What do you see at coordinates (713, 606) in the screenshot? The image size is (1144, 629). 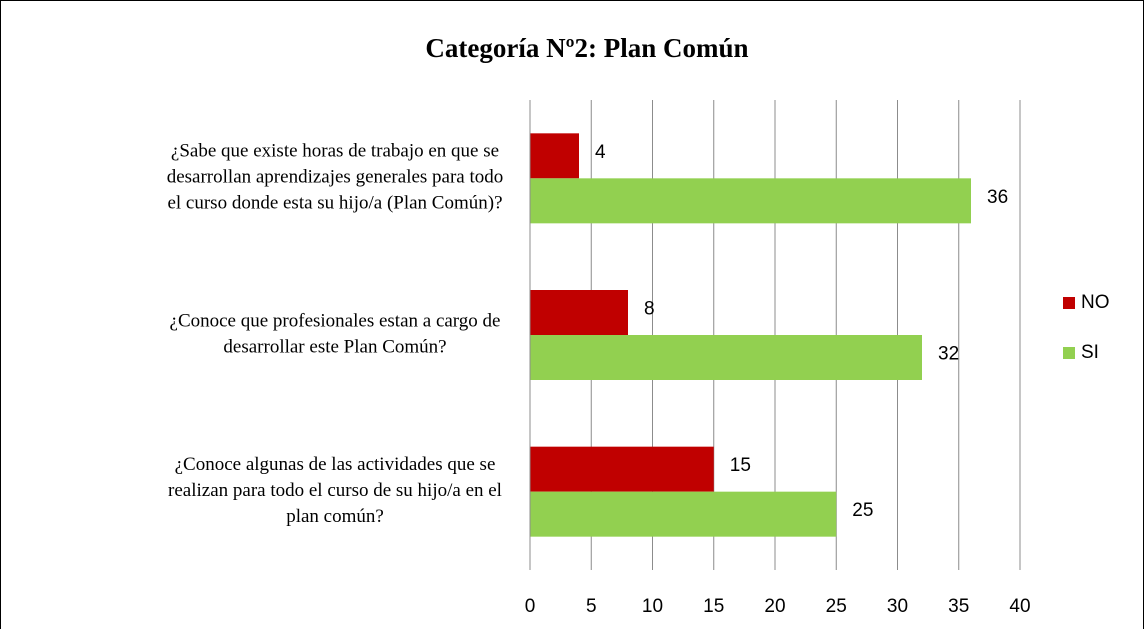 I see `x-tick-label: 15` at bounding box center [713, 606].